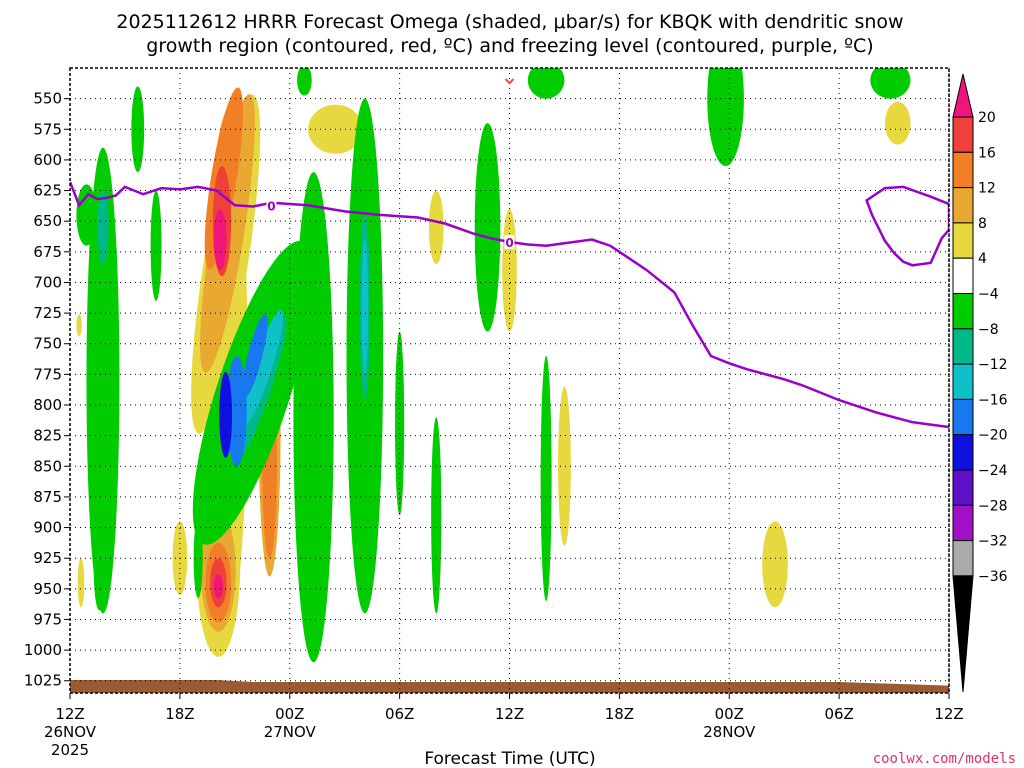 The height and width of the screenshot is (768, 1024). I want to click on freezing-label-1: 0, so click(509, 243).